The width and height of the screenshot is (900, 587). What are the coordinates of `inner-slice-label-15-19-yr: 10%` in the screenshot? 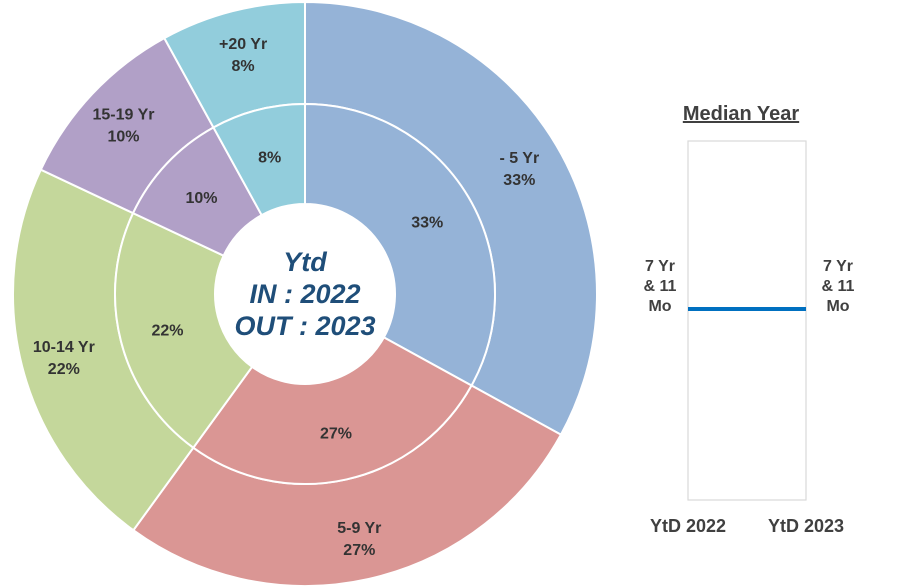 It's located at (201, 198).